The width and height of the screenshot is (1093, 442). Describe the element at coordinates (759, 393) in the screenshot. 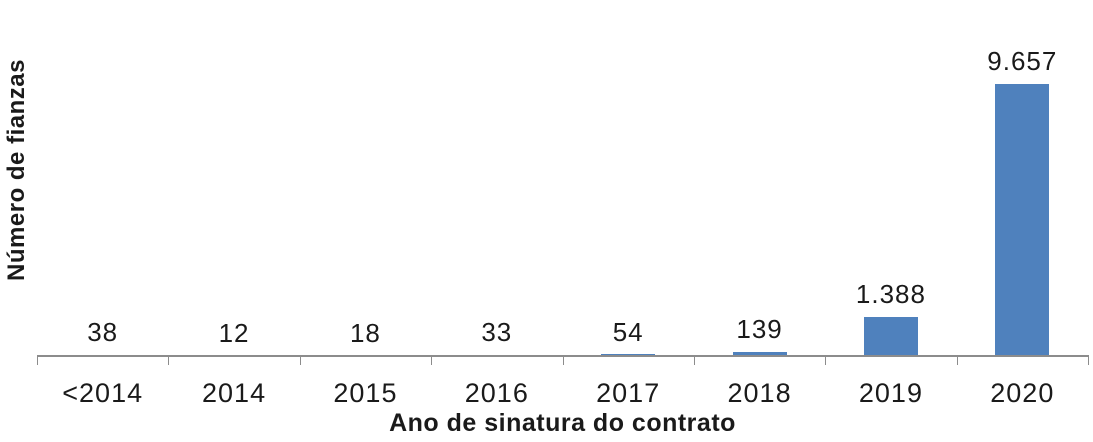

I see `x-tick-label: 2018` at that location.